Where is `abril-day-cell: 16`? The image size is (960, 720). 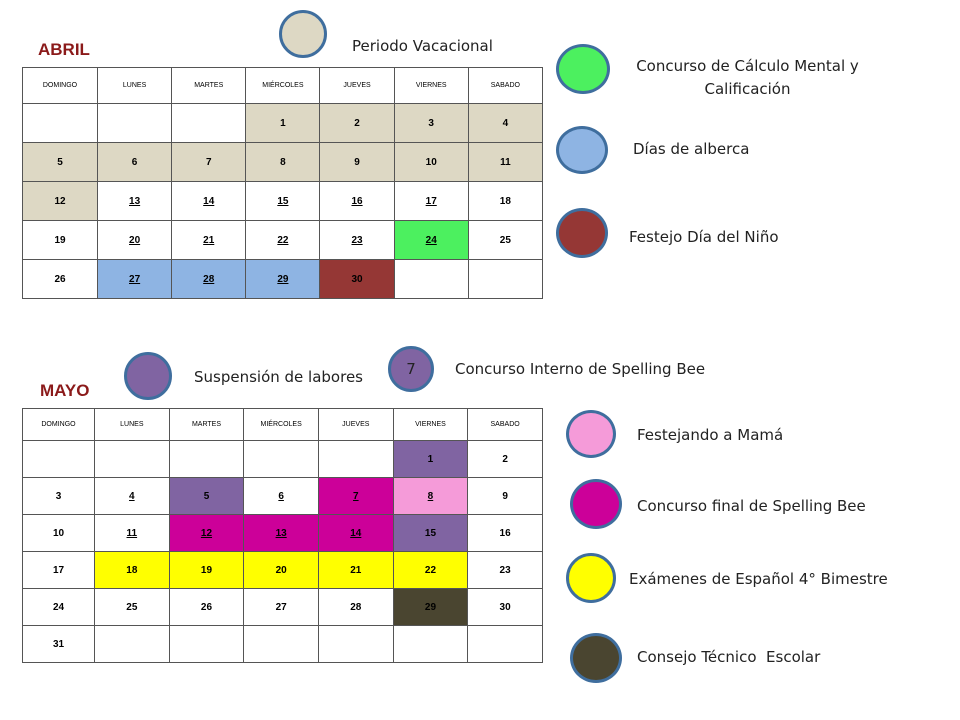 abril-day-cell: 16 is located at coordinates (357, 201).